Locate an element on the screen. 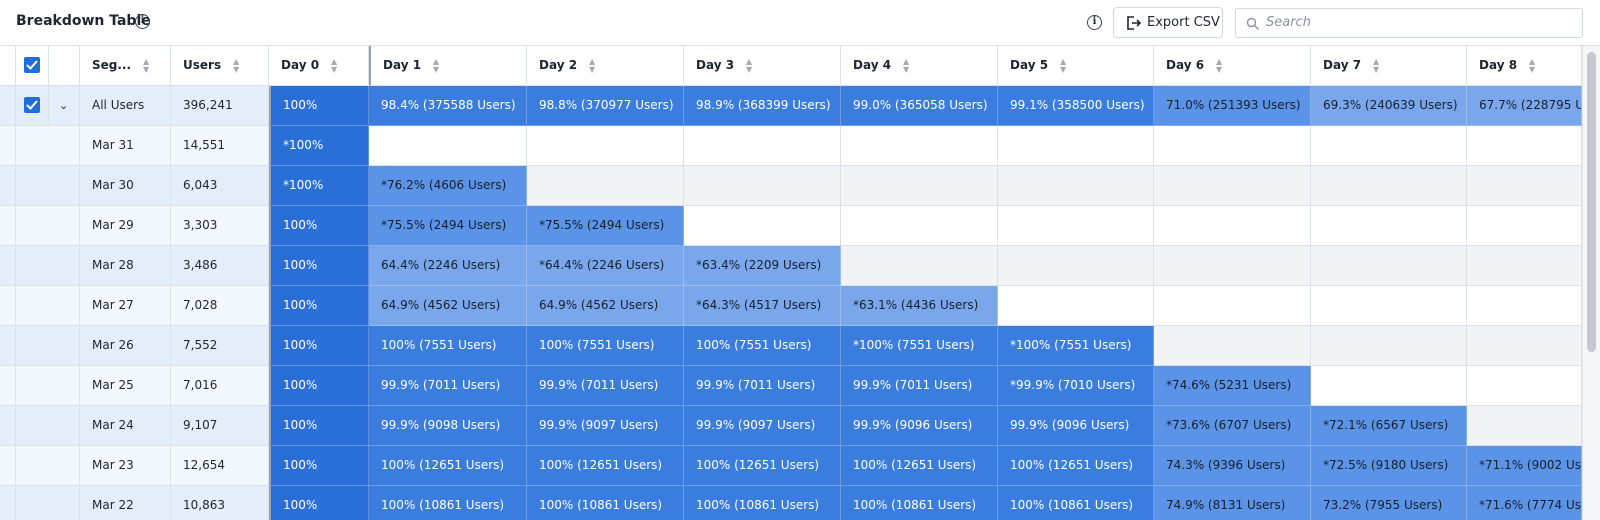 The width and height of the screenshot is (1600, 520). select-all is located at coordinates (32, 66).